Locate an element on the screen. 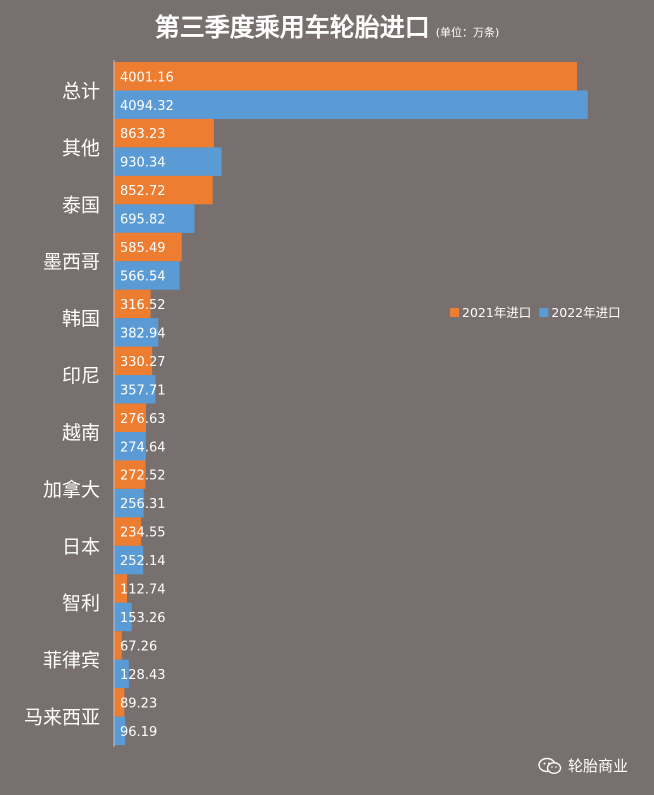 This screenshot has height=795, width=654. category-label: 泰国 is located at coordinates (81, 205).